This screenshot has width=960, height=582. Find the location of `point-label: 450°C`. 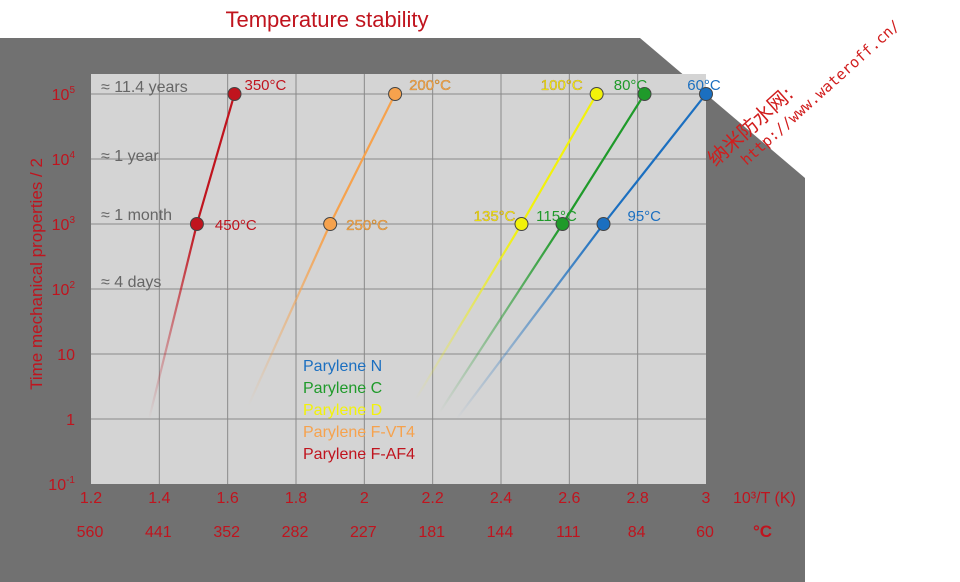

point-label: 450°C is located at coordinates (236, 225).